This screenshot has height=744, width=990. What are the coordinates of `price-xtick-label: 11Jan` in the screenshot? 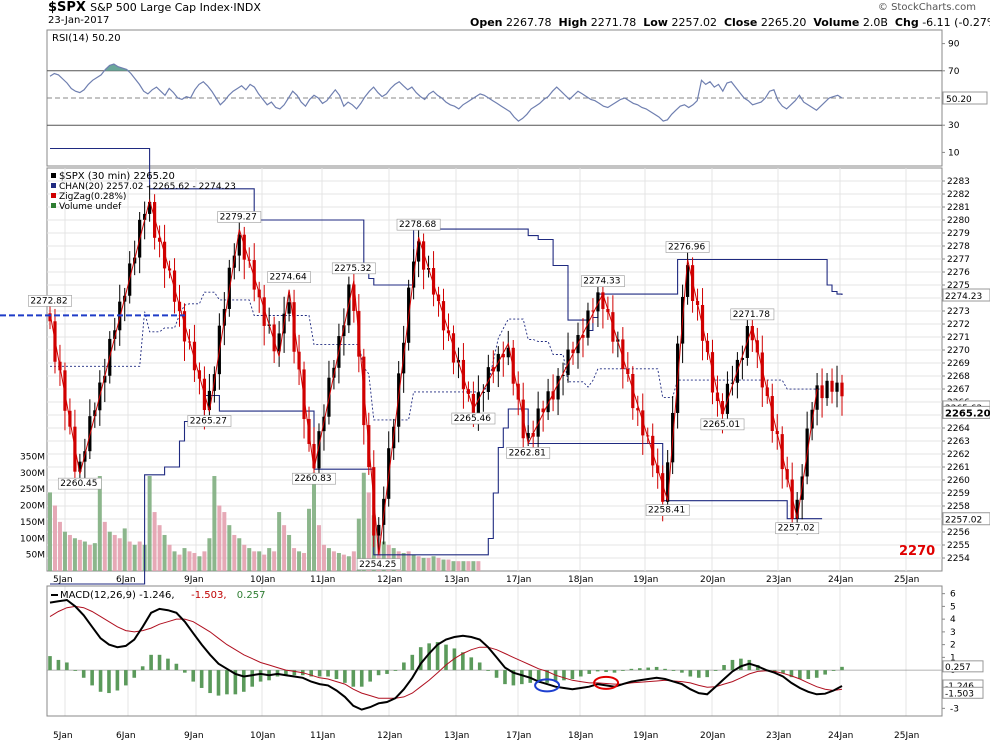 It's located at (322, 580).